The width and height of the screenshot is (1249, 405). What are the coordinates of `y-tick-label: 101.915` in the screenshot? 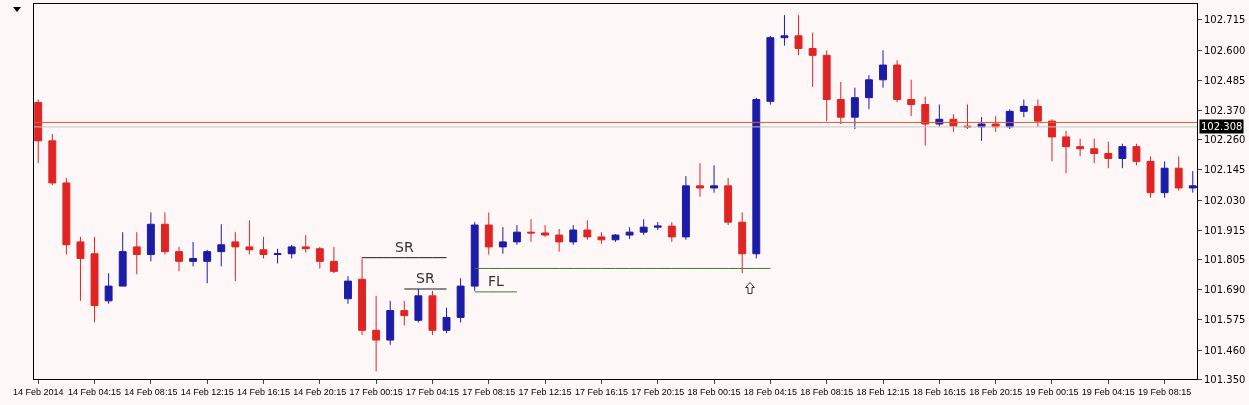 It's located at (1225, 230).